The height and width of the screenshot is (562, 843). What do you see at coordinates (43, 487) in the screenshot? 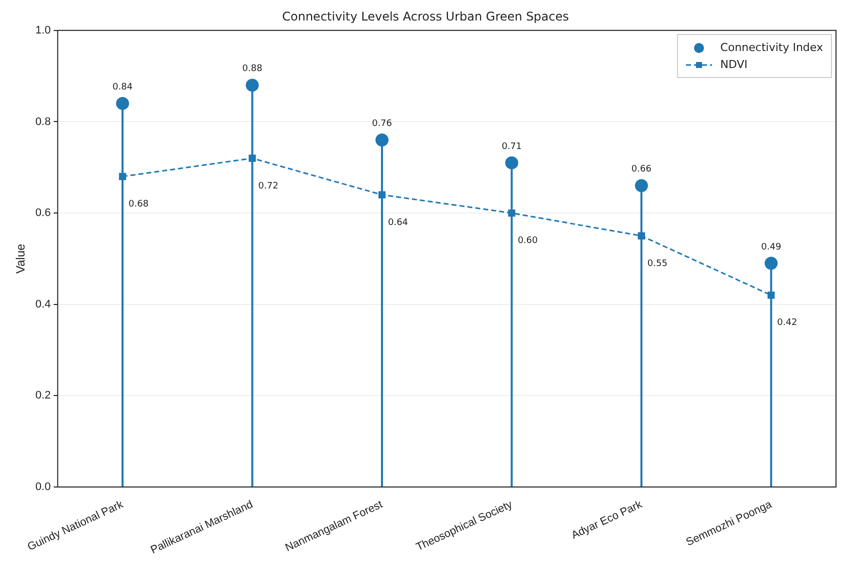
I see `y-tick-label: 0.0` at bounding box center [43, 487].